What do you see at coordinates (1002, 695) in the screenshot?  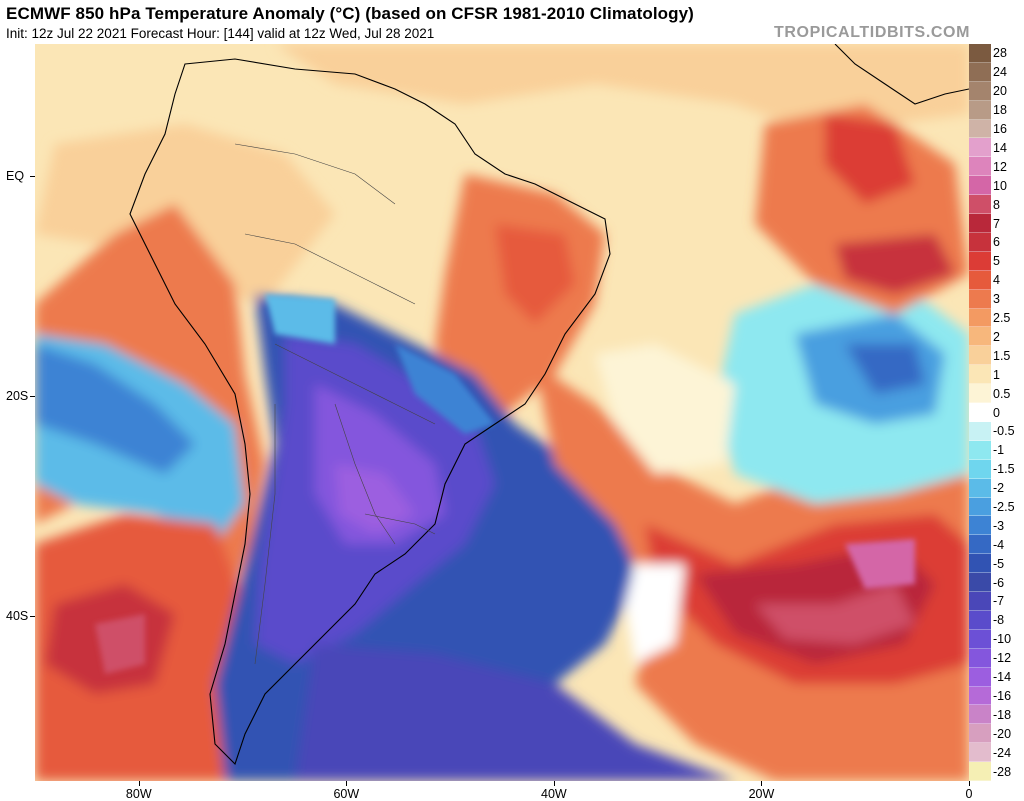 I see `colorbar-label: -16` at bounding box center [1002, 695].